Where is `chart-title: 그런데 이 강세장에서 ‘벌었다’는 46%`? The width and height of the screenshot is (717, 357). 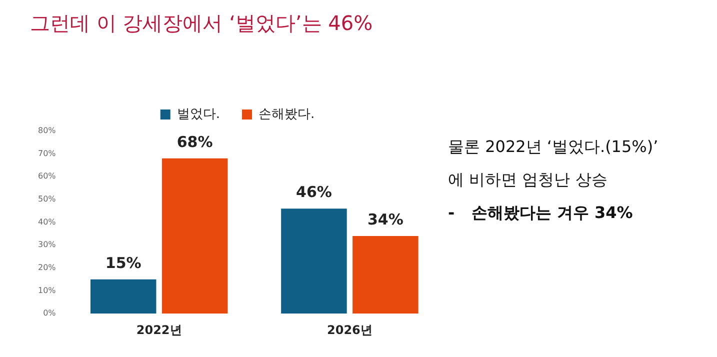
chart-title: 그런데 이 강세장에서 ‘벌었다’는 46% is located at coordinates (201, 23).